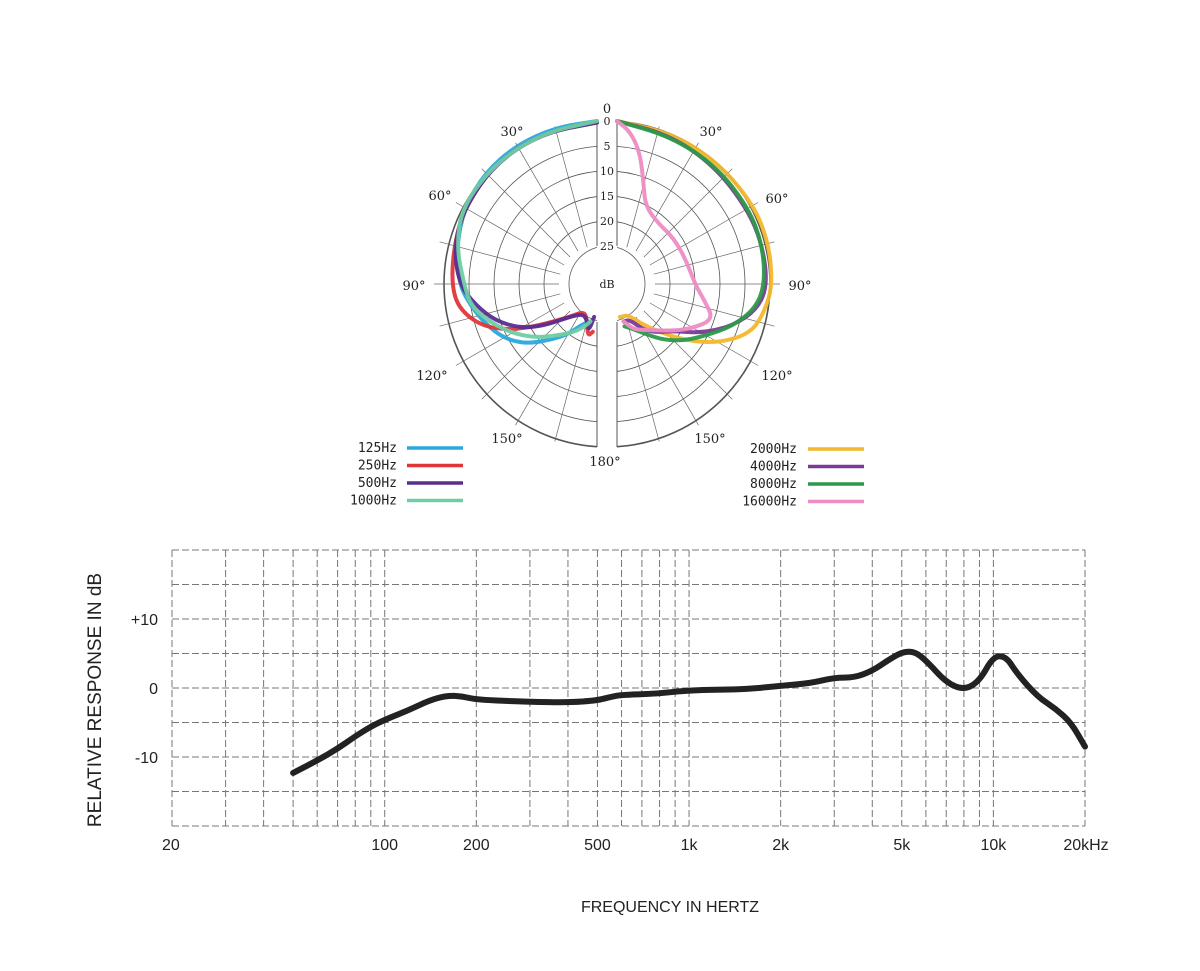 The height and width of the screenshot is (971, 1200). Describe the element at coordinates (902, 845) in the screenshot. I see `x-tick-label: 5k` at that location.